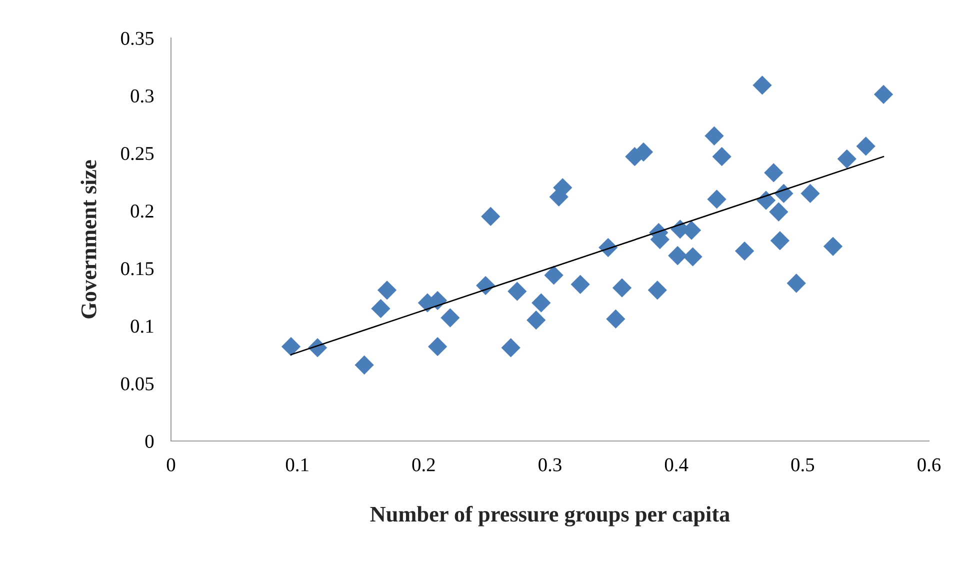  I want to click on x-tick-label: 0.5, so click(802, 465).